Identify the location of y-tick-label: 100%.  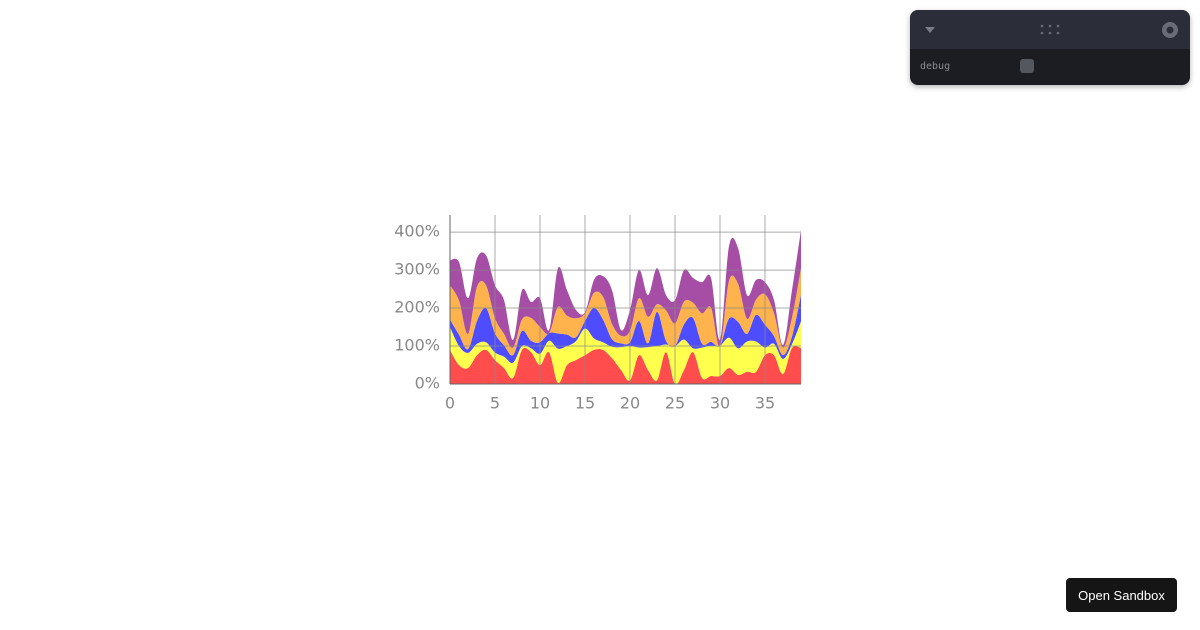
(417, 345).